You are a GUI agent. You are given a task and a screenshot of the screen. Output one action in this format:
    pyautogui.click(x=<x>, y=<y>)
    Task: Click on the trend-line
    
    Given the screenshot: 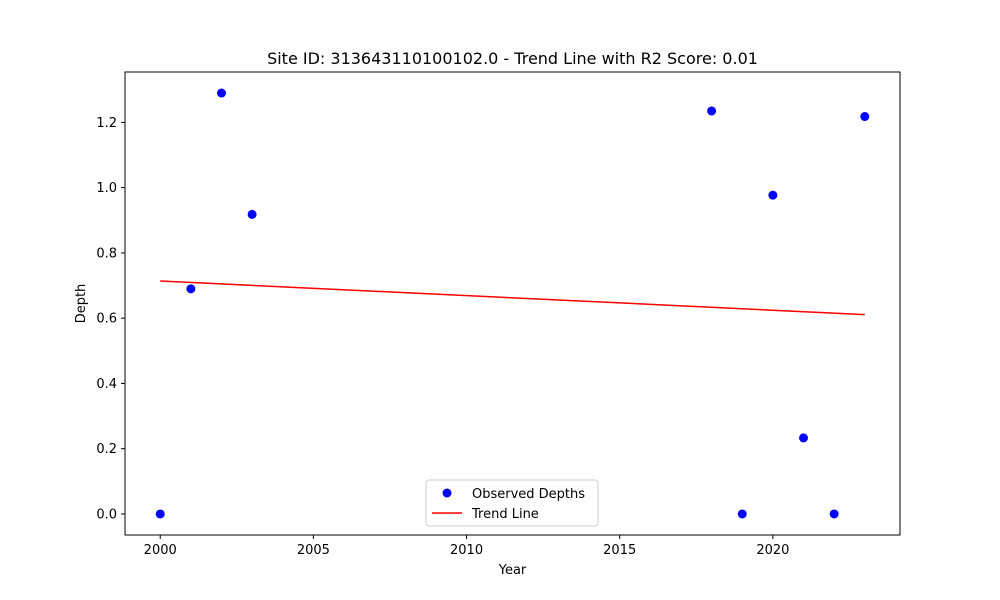 What is the action you would take?
    pyautogui.click(x=512, y=298)
    